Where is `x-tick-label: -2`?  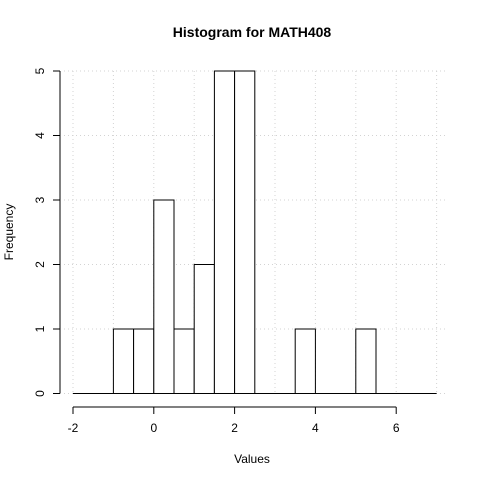 x-tick-label: -2 is located at coordinates (73, 428).